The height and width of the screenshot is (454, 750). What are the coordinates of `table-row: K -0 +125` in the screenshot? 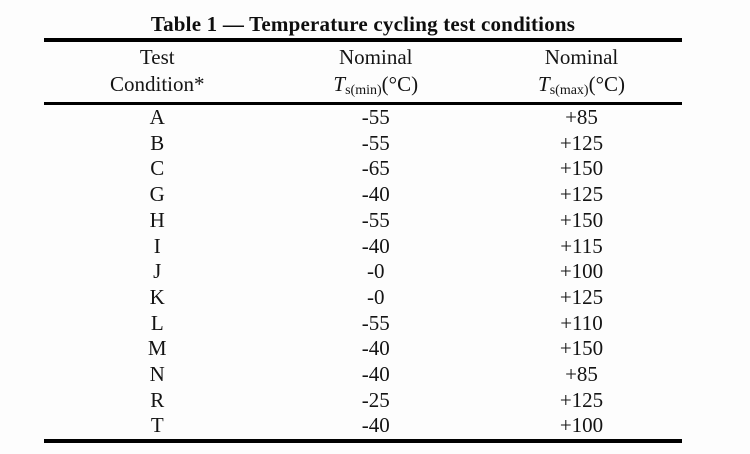 It's located at (363, 298).